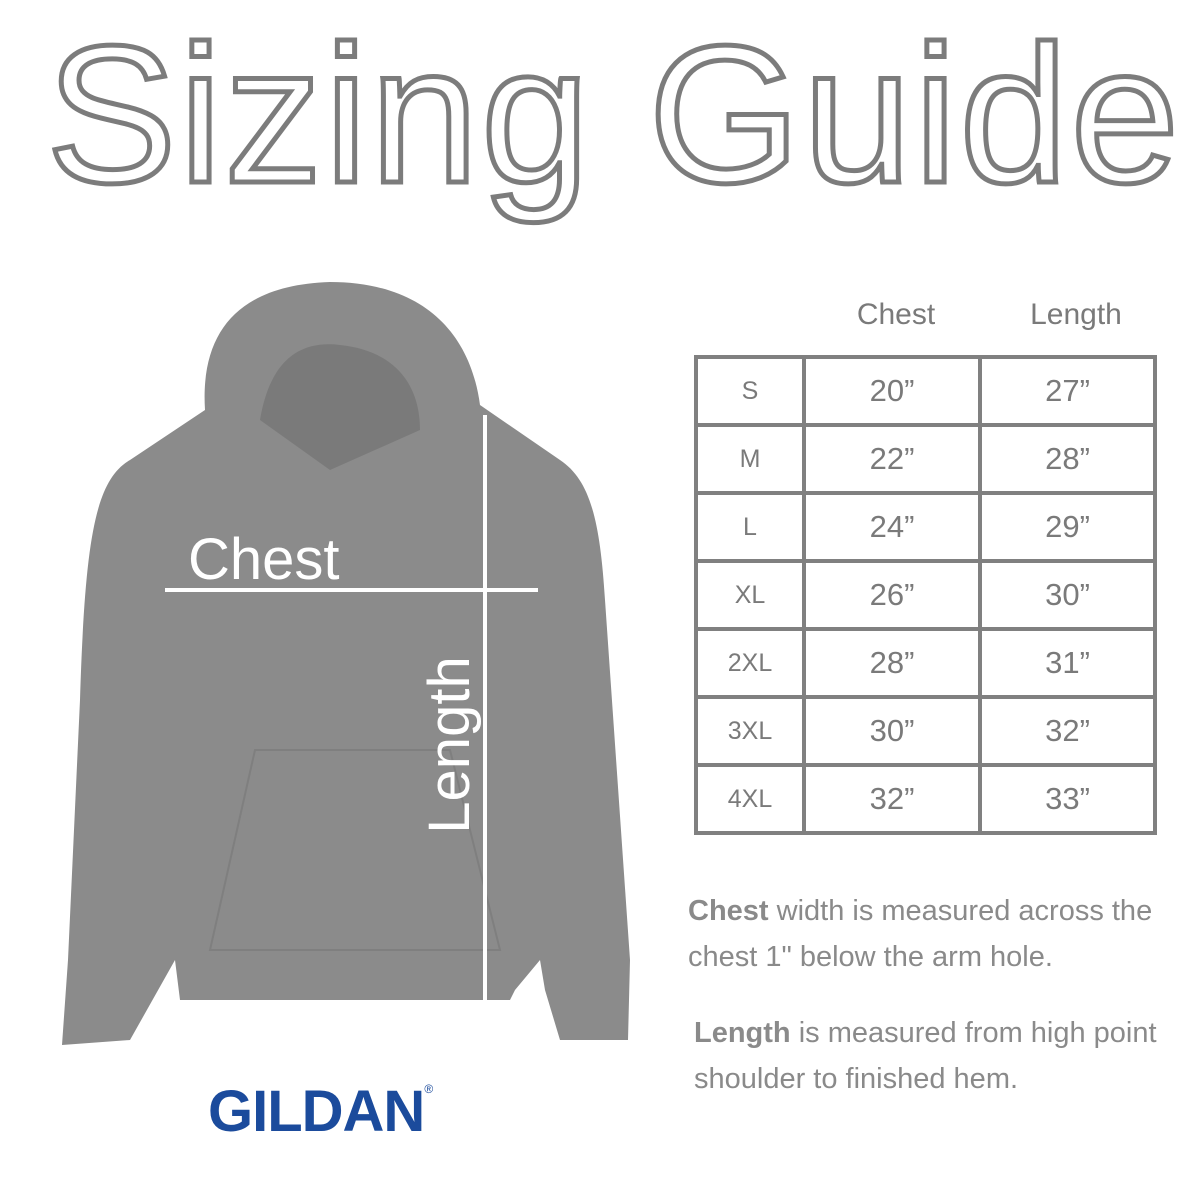 This screenshot has height=1200, width=1200. What do you see at coordinates (750, 663) in the screenshot?
I see `size-cell: 2XL` at bounding box center [750, 663].